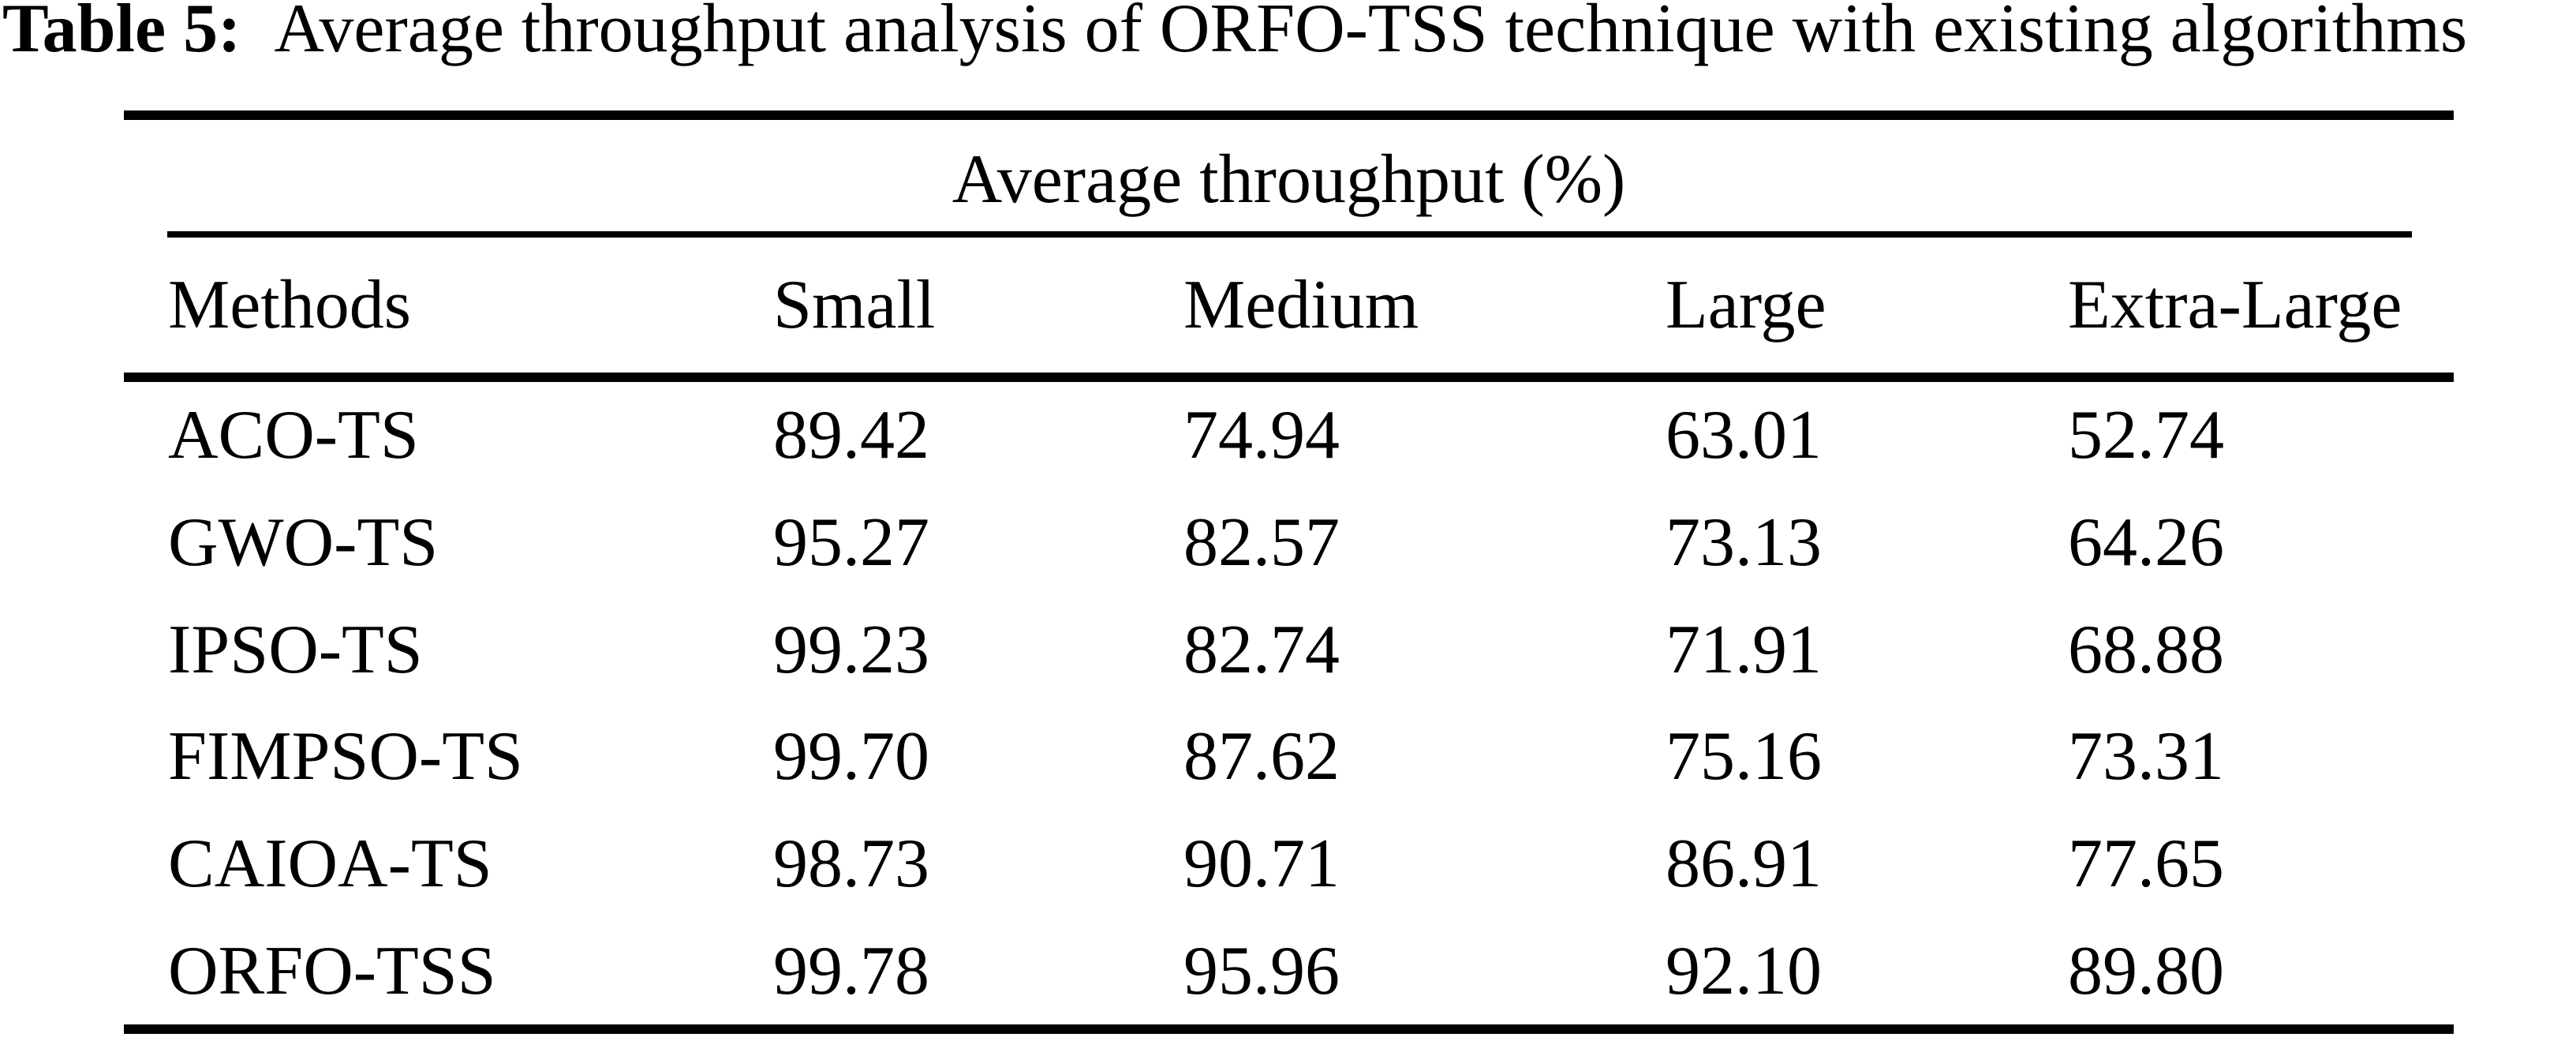 Image resolution: width=2576 pixels, height=1041 pixels. I want to click on value-cell-large: 86.91, so click(1744, 863).